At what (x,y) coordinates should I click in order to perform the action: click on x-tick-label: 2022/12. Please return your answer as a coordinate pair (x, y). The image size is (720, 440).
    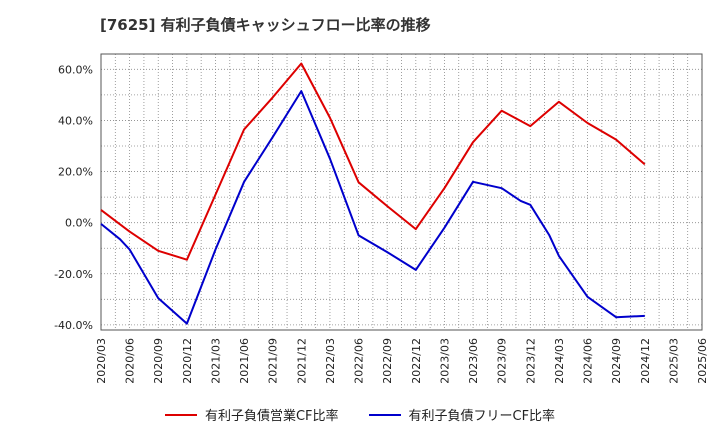
    Looking at the image, I should click on (416, 361).